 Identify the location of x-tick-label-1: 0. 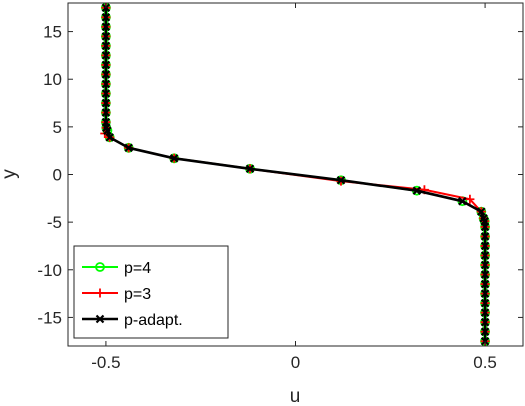
(295, 362).